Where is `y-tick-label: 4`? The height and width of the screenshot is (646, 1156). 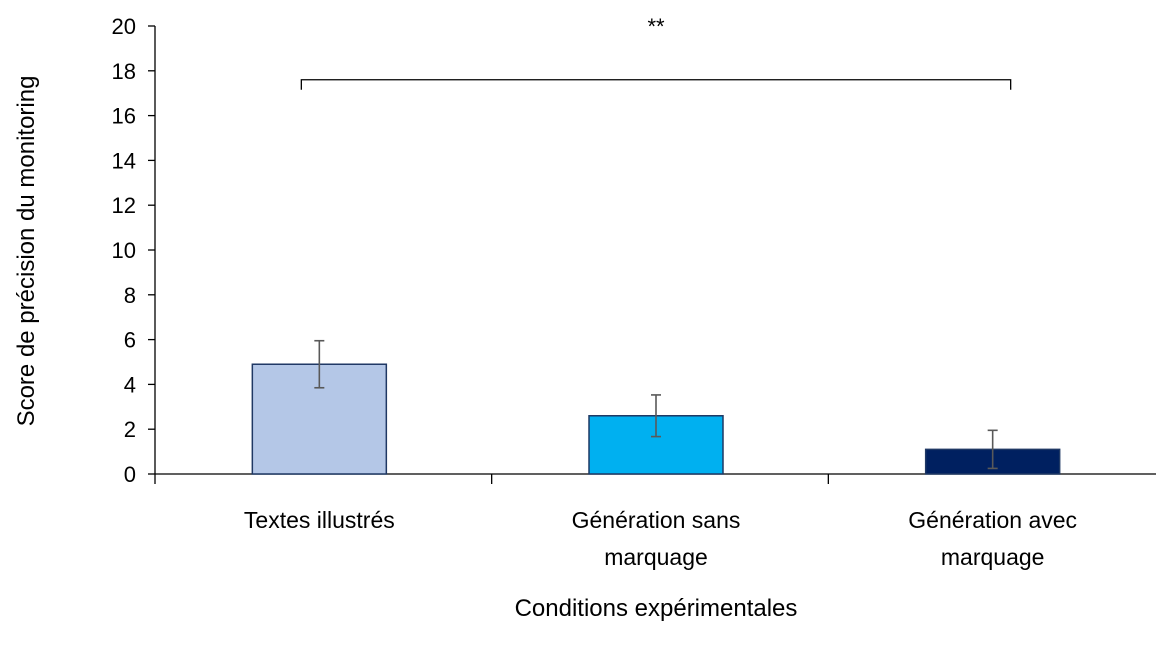
y-tick-label: 4 is located at coordinates (130, 384).